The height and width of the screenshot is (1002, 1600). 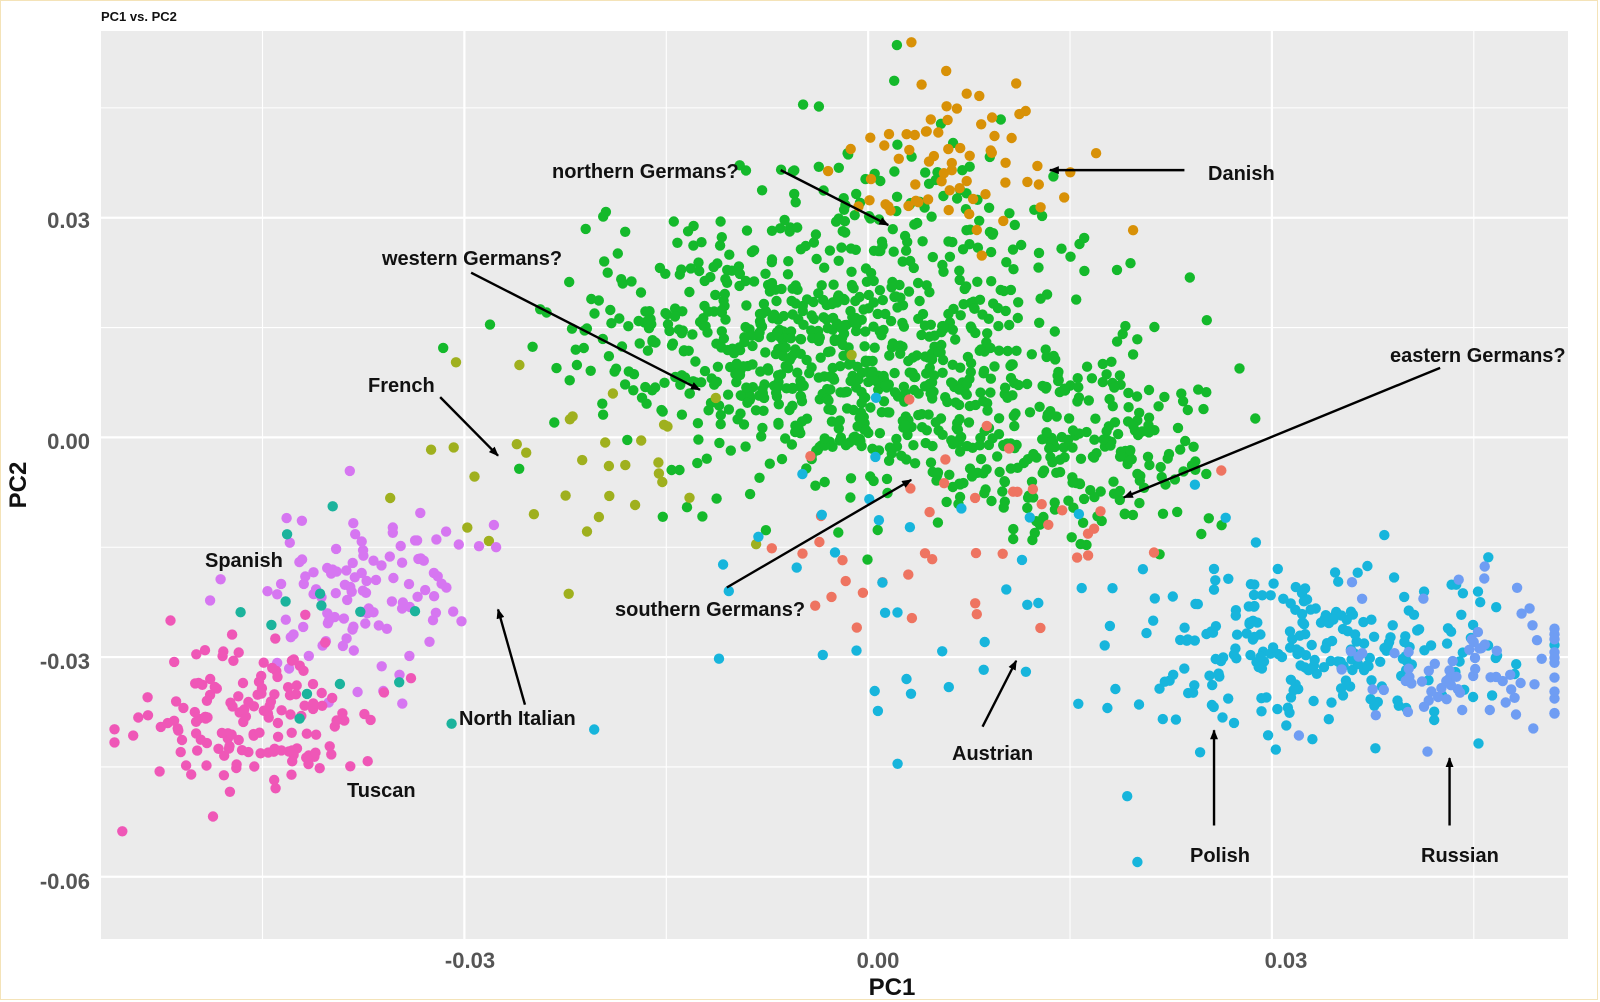 What do you see at coordinates (1478, 356) in the screenshot?
I see `annotation-eastern-germans: eastern Germans?` at bounding box center [1478, 356].